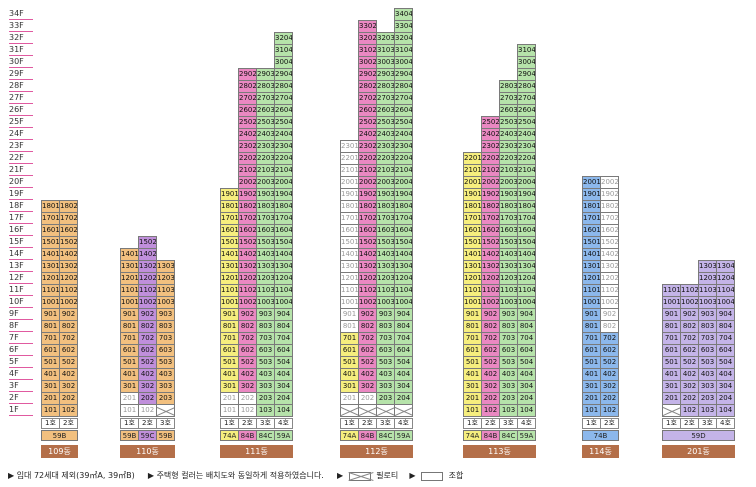  What do you see at coordinates (385, 326) in the screenshot?
I see `unit-cell: 803` at bounding box center [385, 326].